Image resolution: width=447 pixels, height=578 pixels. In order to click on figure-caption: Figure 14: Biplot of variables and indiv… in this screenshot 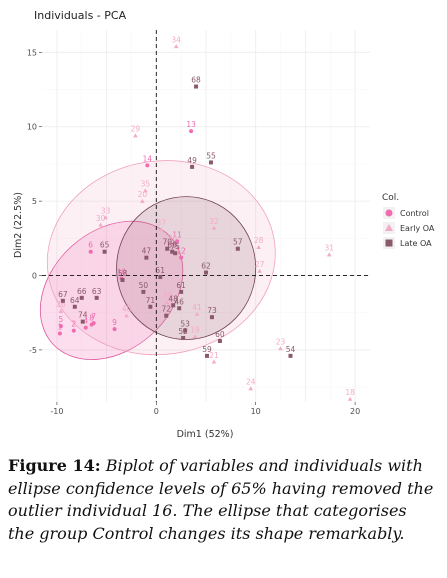, I will do `click(221, 500)`.